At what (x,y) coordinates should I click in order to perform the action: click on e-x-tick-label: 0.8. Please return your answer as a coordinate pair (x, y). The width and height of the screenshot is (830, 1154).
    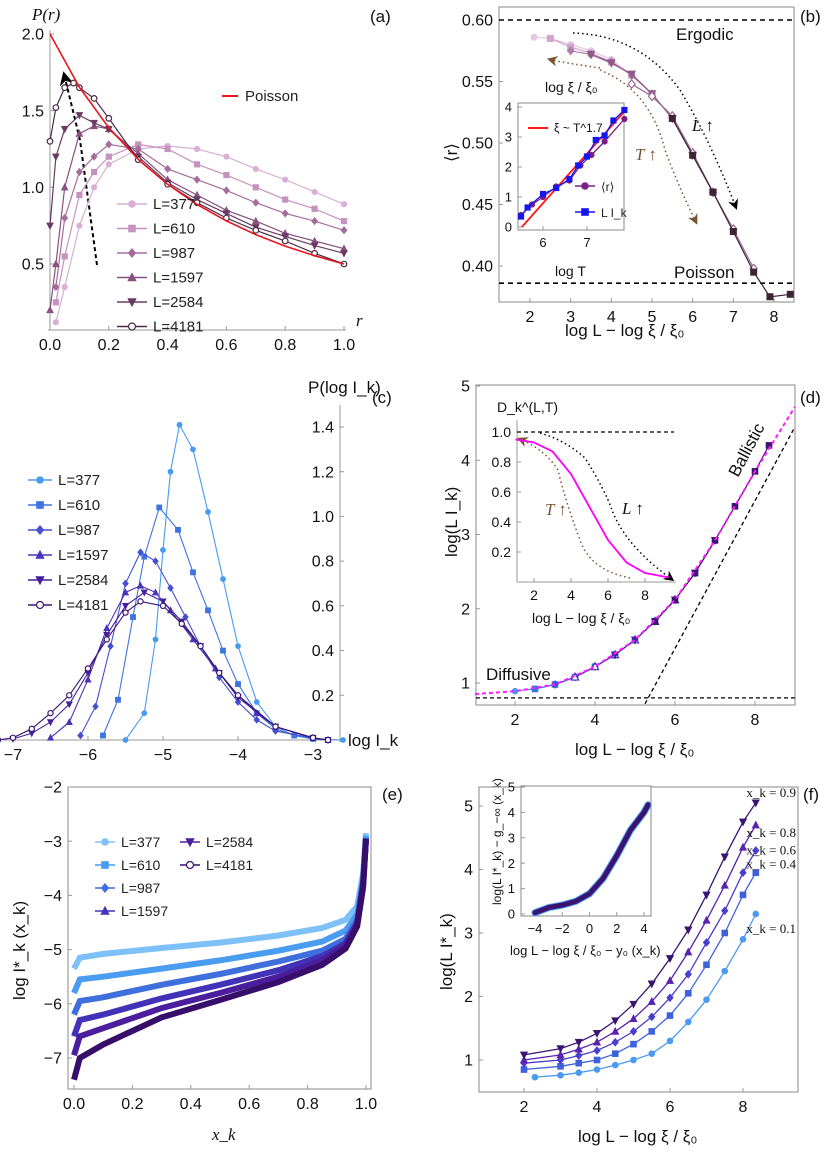
    Looking at the image, I should click on (307, 1104).